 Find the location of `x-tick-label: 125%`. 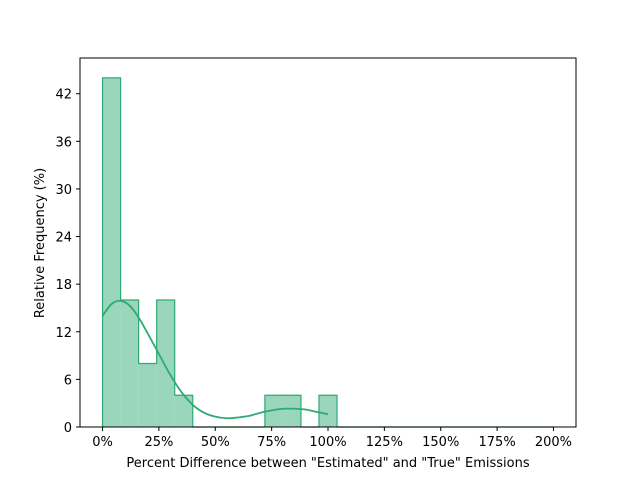

x-tick-label: 125% is located at coordinates (384, 442).